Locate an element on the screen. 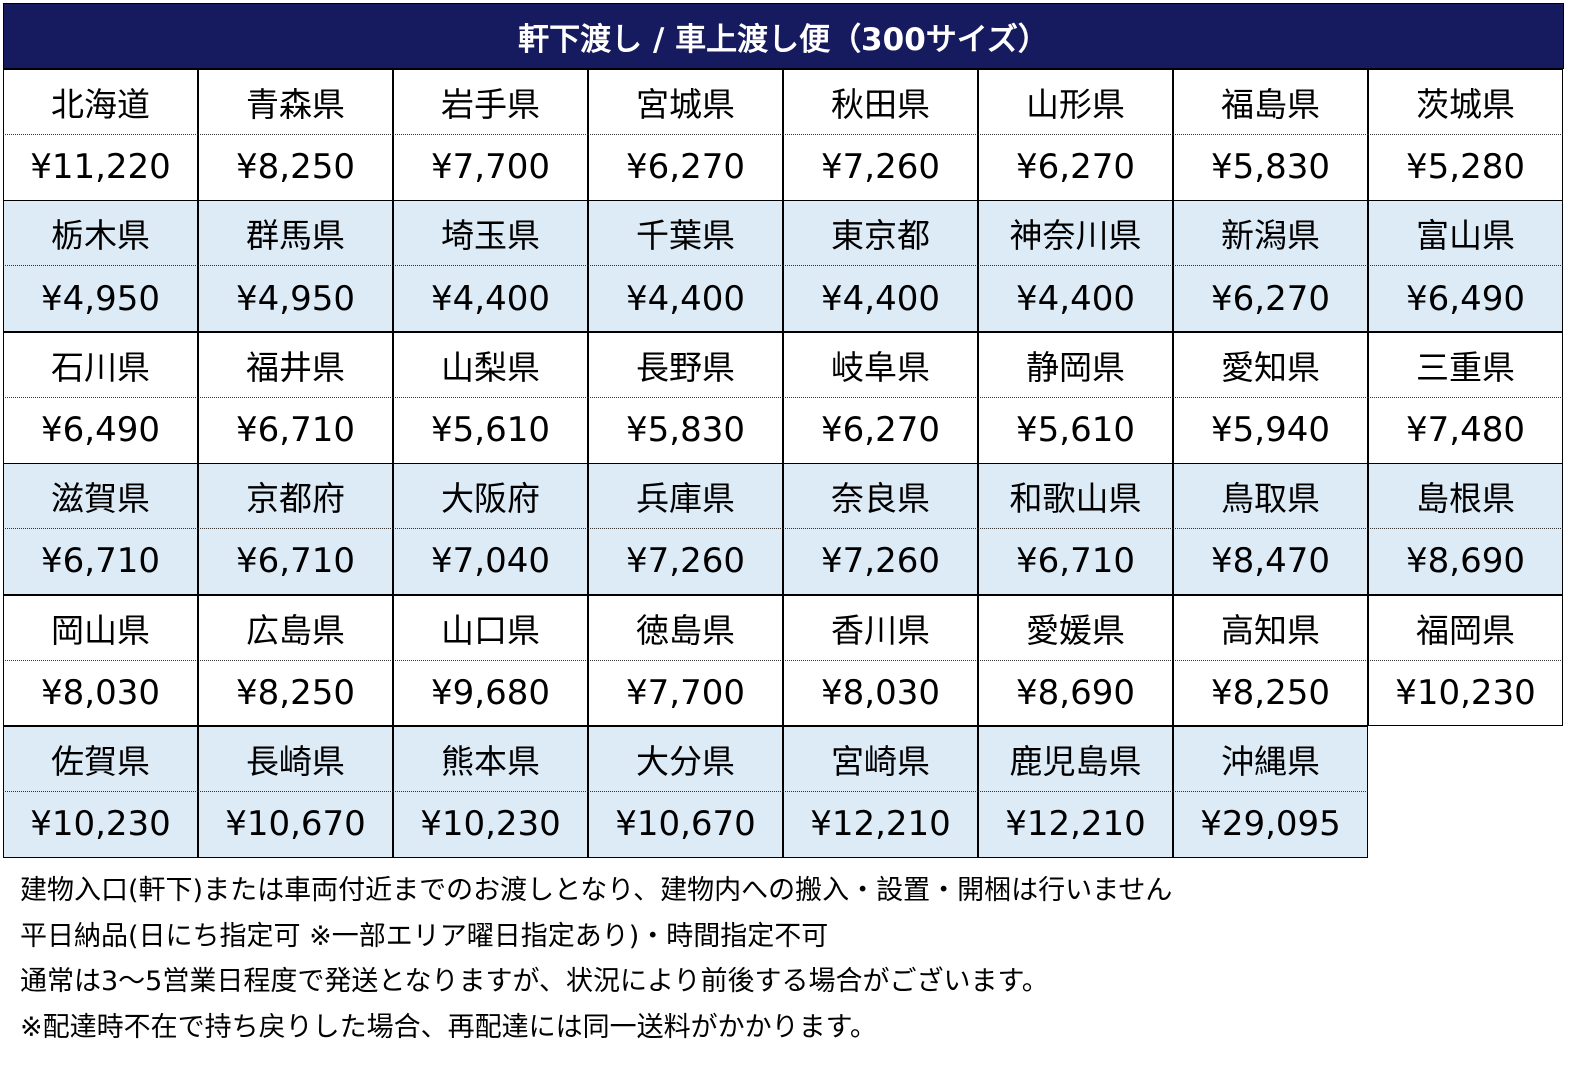 Image resolution: width=1575 pixels, height=1077 pixels. prefecture-price: ¥7,480 is located at coordinates (1465, 430).